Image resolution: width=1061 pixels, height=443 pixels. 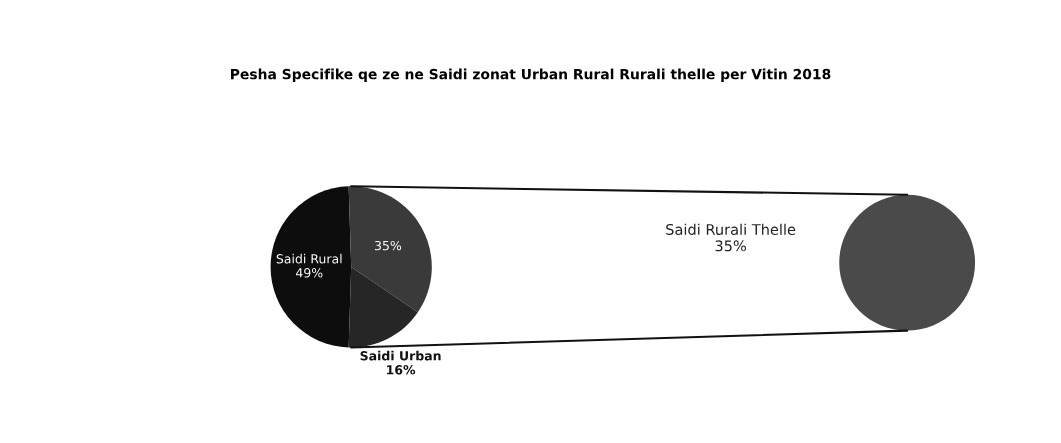 I want to click on slice-label: Saidi Rurali Thelle, so click(x=731, y=229).